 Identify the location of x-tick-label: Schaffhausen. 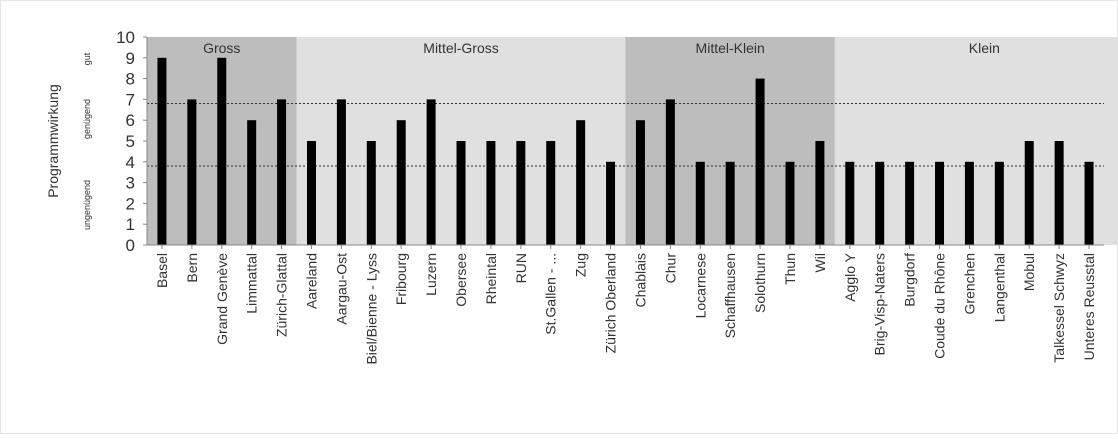
(730, 295).